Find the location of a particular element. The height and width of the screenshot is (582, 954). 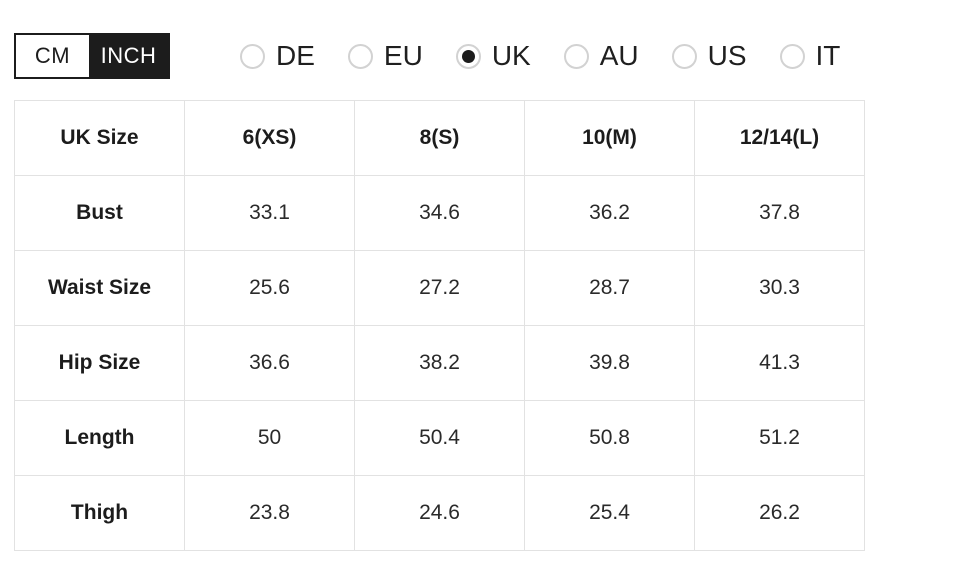

region-option-eu: EU is located at coordinates (385, 56).